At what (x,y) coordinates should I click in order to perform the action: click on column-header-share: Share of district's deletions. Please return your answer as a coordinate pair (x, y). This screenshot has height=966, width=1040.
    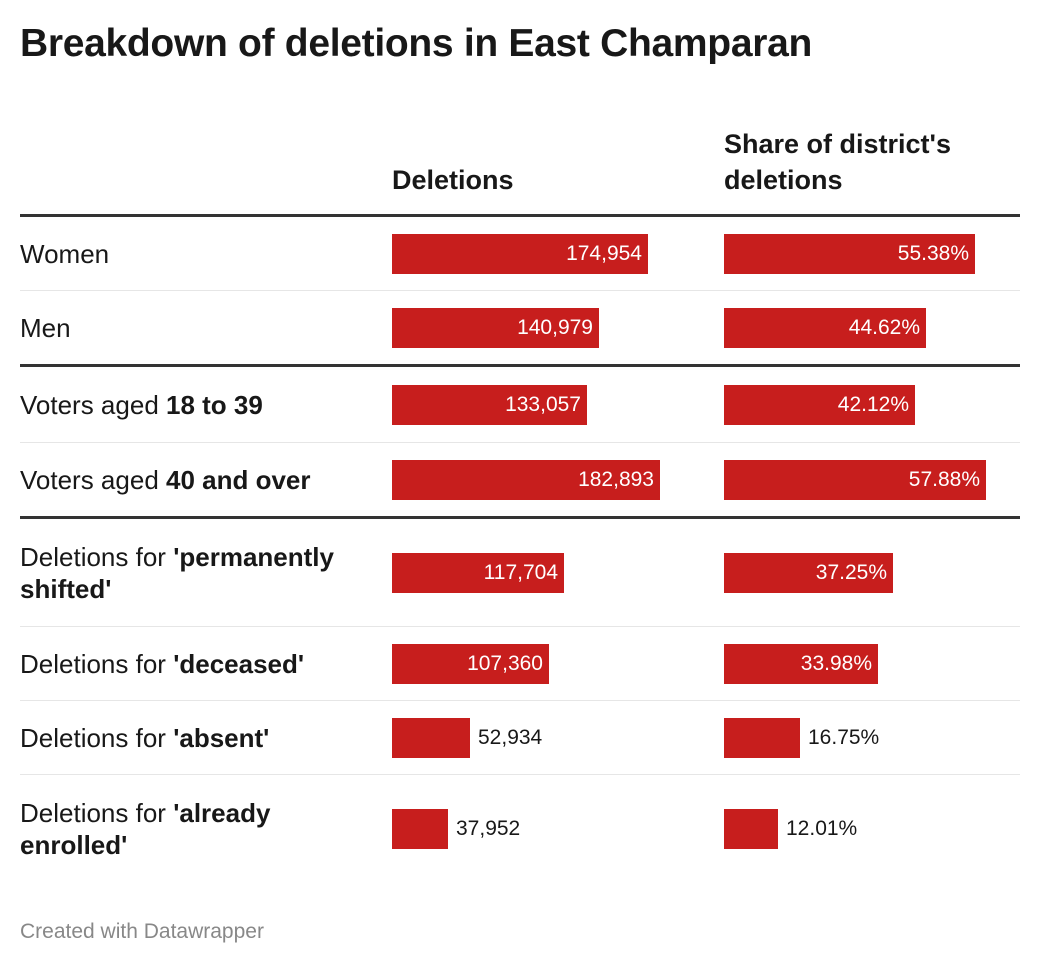
    Looking at the image, I should click on (837, 162).